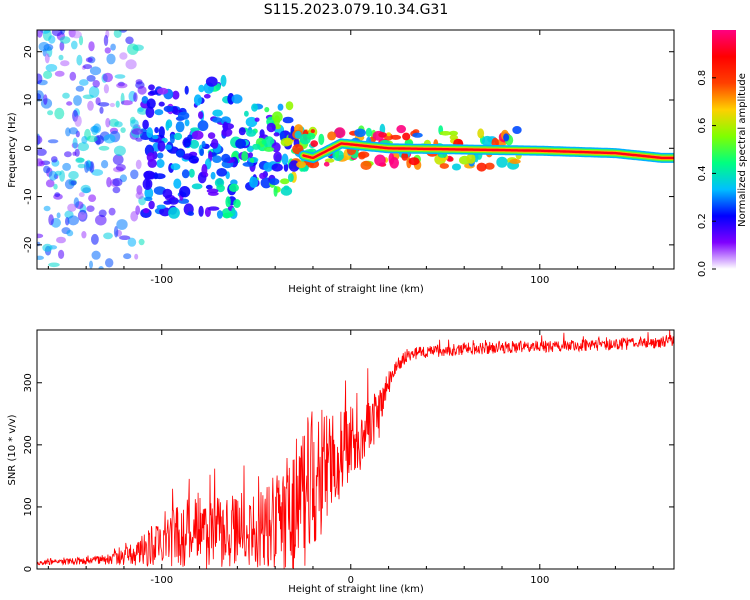 The height and width of the screenshot is (600, 750). Describe the element at coordinates (28, 196) in the screenshot. I see `y-tick-label: -10` at that location.